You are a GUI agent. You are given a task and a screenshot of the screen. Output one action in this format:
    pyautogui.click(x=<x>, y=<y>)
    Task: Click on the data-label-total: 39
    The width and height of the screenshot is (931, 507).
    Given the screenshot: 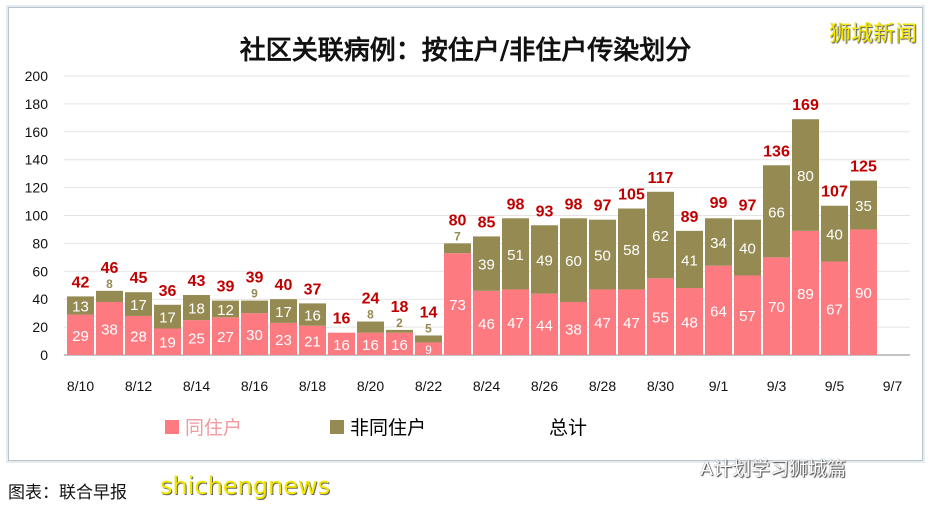 What is the action you would take?
    pyautogui.click(x=255, y=278)
    